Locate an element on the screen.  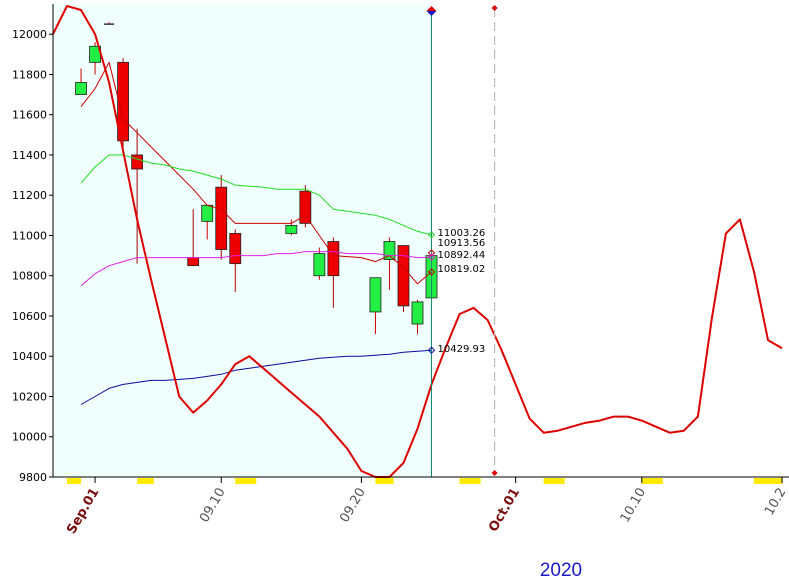
diamond-marker-top is located at coordinates (431, 8).